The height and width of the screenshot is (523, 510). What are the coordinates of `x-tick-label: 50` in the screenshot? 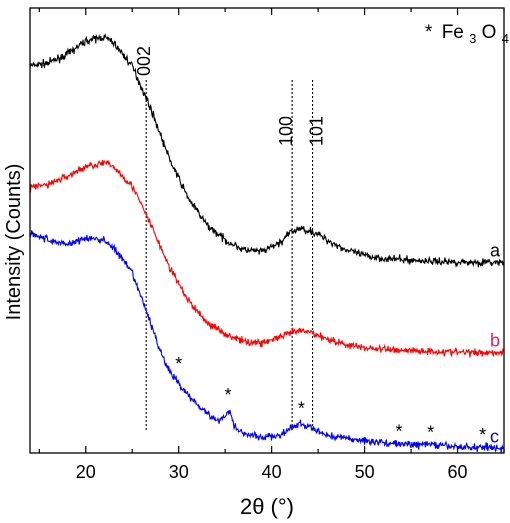 It's located at (365, 472).